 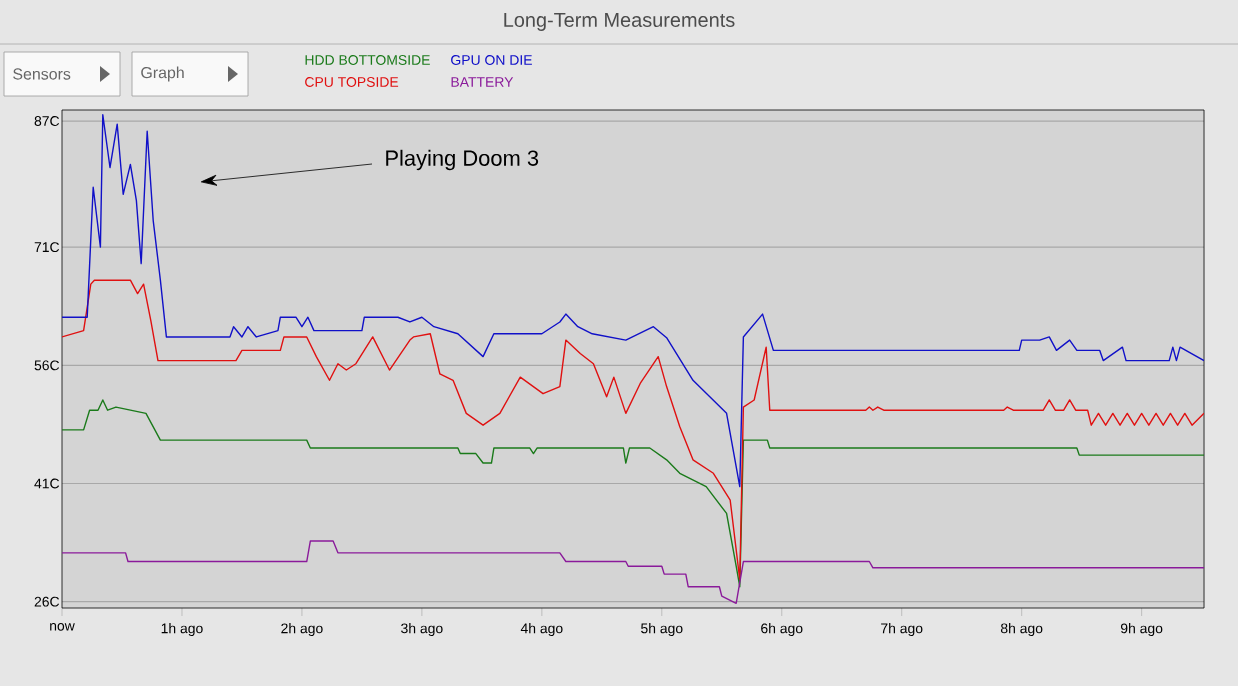 I want to click on line-series, so click(x=633, y=572).